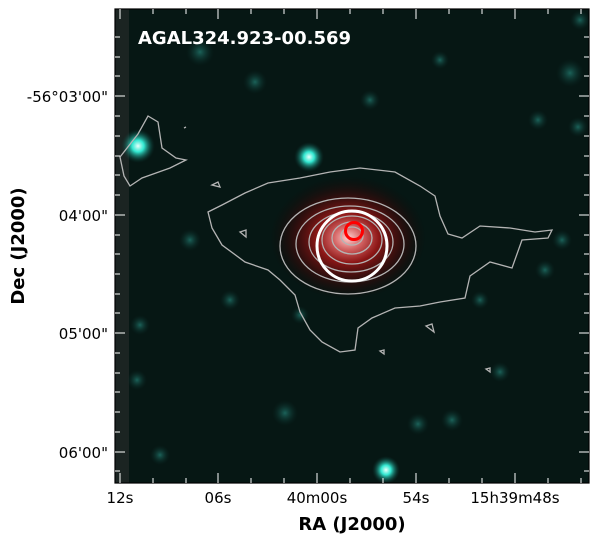 The width and height of the screenshot is (599, 543). Describe the element at coordinates (120, 498) in the screenshot. I see `x-tick-label: 12s` at that location.